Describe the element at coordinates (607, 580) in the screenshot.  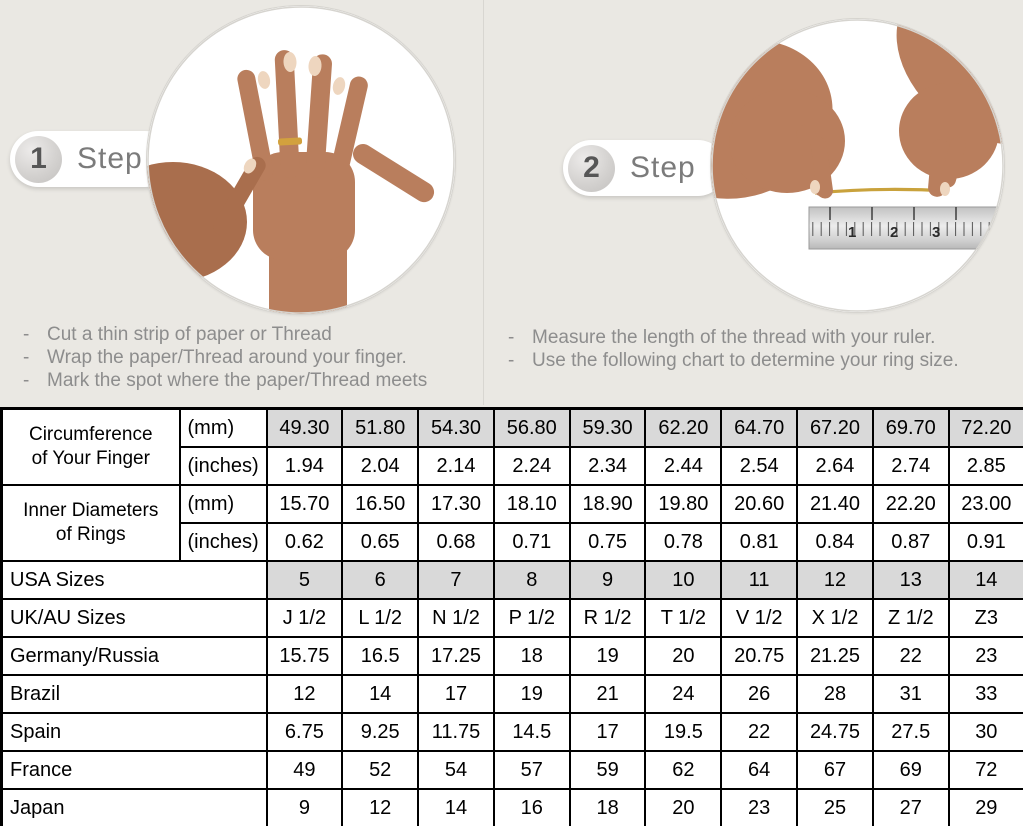
I see `size-value-cell: 9` at that location.